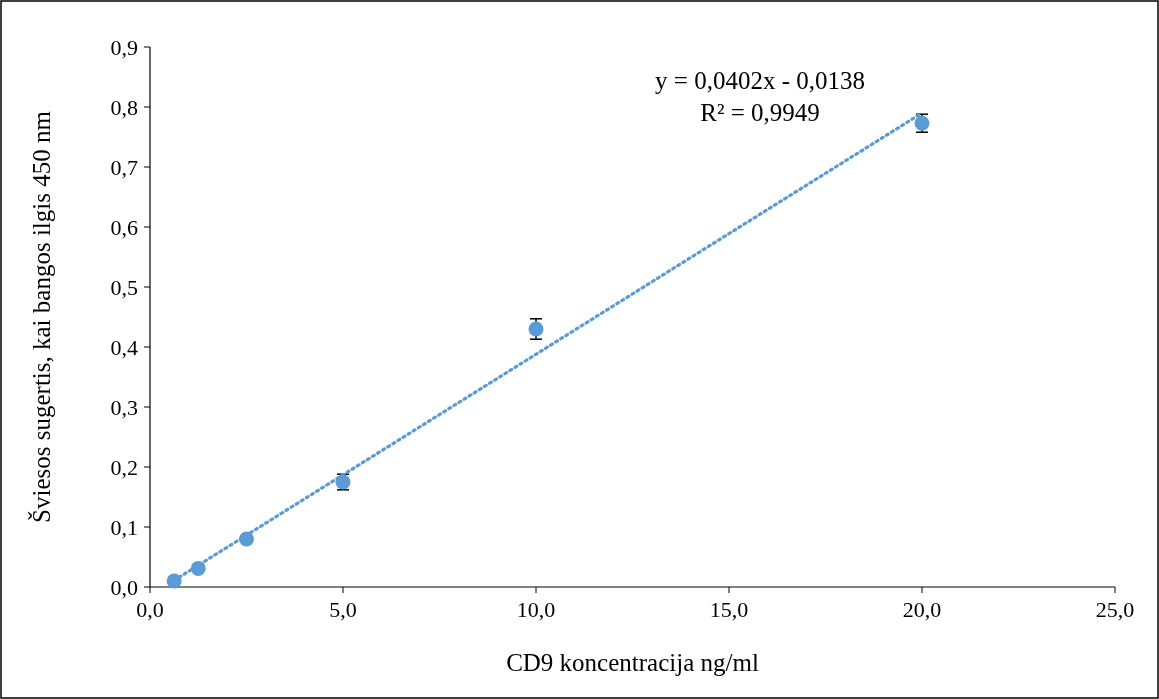 The height and width of the screenshot is (699, 1159). I want to click on y-tick-label: 0,7, so click(124, 167).